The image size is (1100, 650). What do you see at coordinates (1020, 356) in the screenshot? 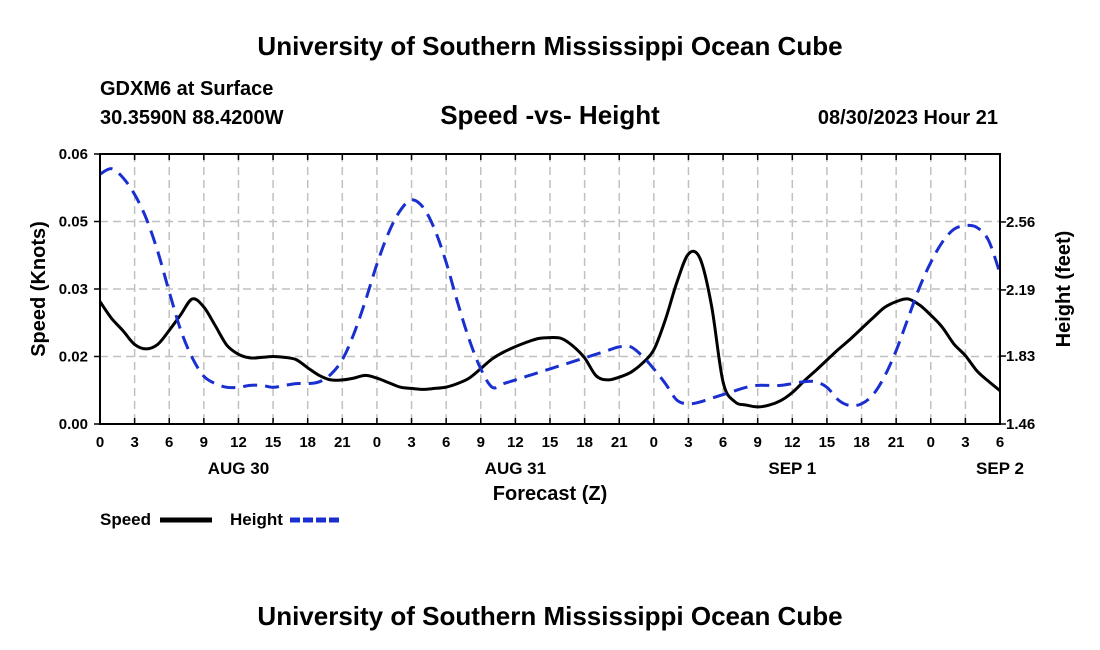
I see `y-right-tick-label: 1.83` at bounding box center [1020, 356].